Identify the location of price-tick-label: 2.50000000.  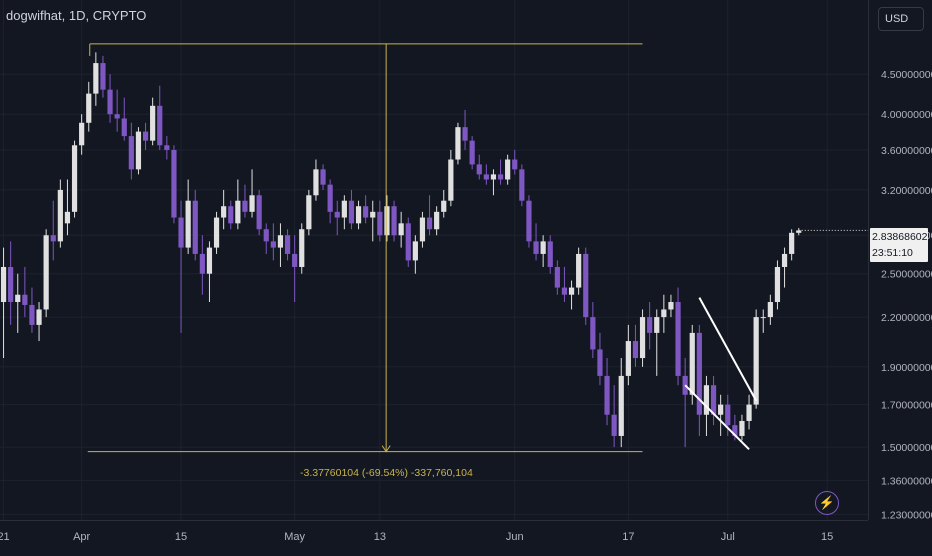
(906, 275).